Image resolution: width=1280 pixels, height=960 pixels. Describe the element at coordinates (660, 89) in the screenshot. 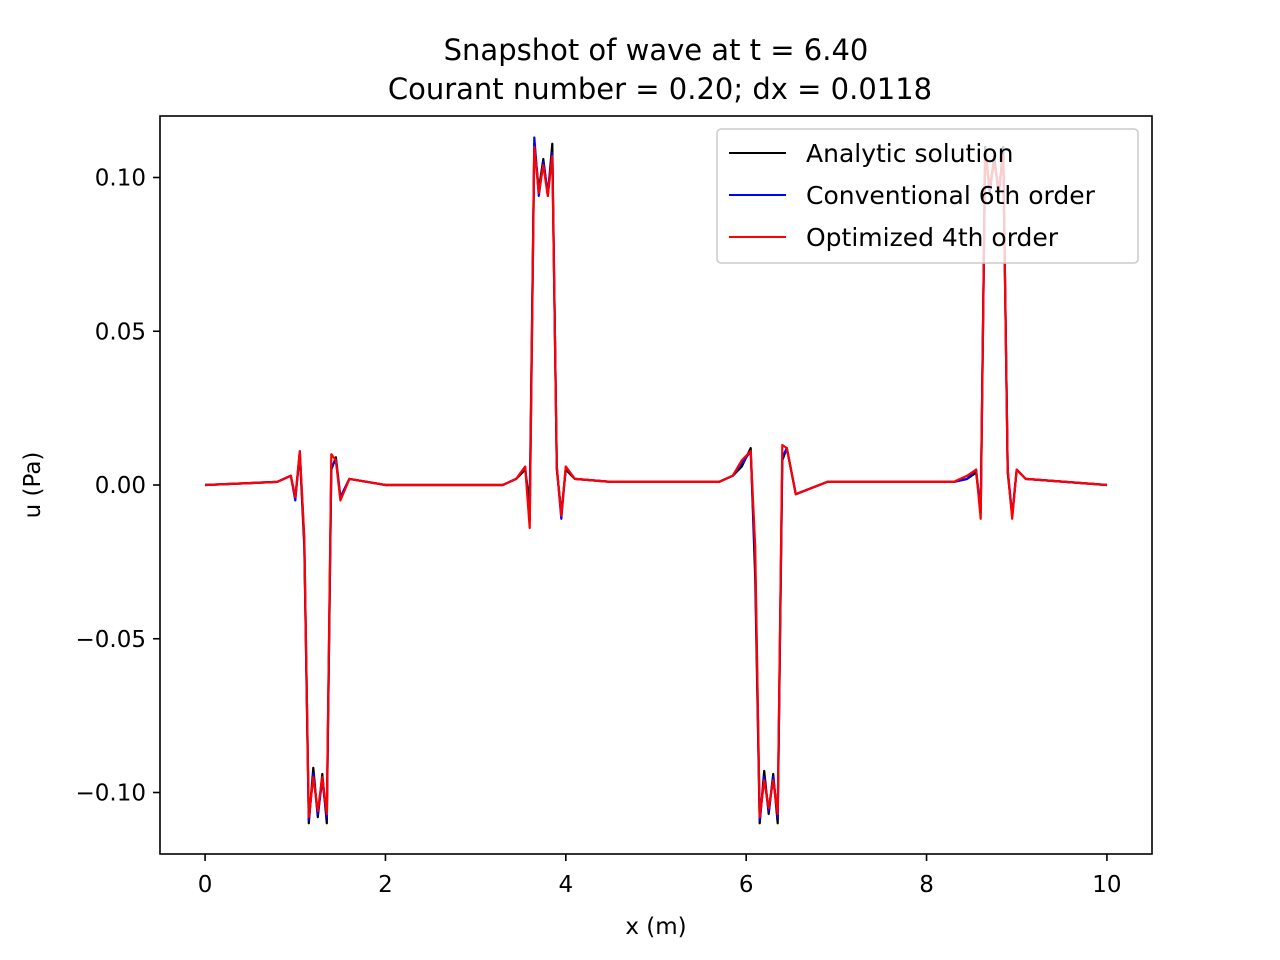

I see `chart-subtitle: Courant number = 0.20; dx = 0.0118` at that location.